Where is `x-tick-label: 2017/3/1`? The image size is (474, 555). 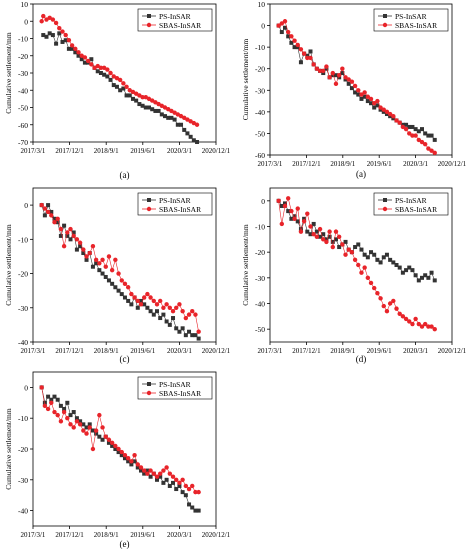
x-tick-label: 2017/3/1 is located at coordinates (270, 351).